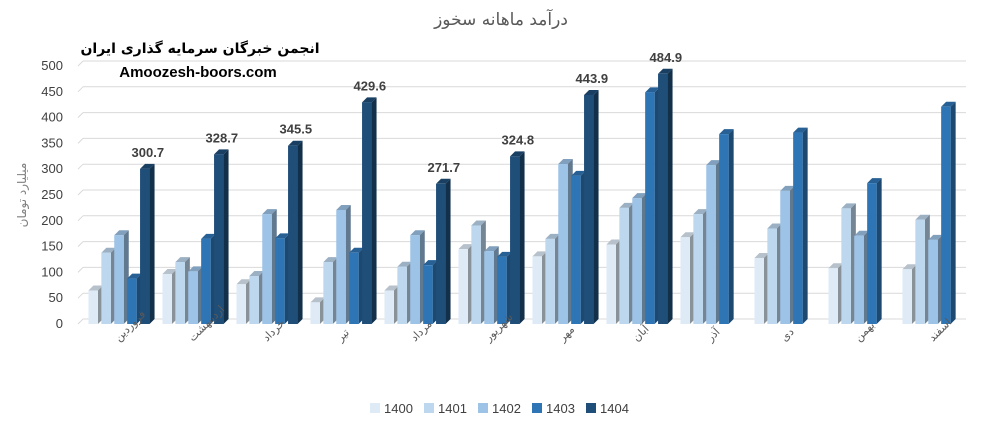  Describe the element at coordinates (342, 335) in the screenshot. I see `x-tick-label: تیر` at that location.